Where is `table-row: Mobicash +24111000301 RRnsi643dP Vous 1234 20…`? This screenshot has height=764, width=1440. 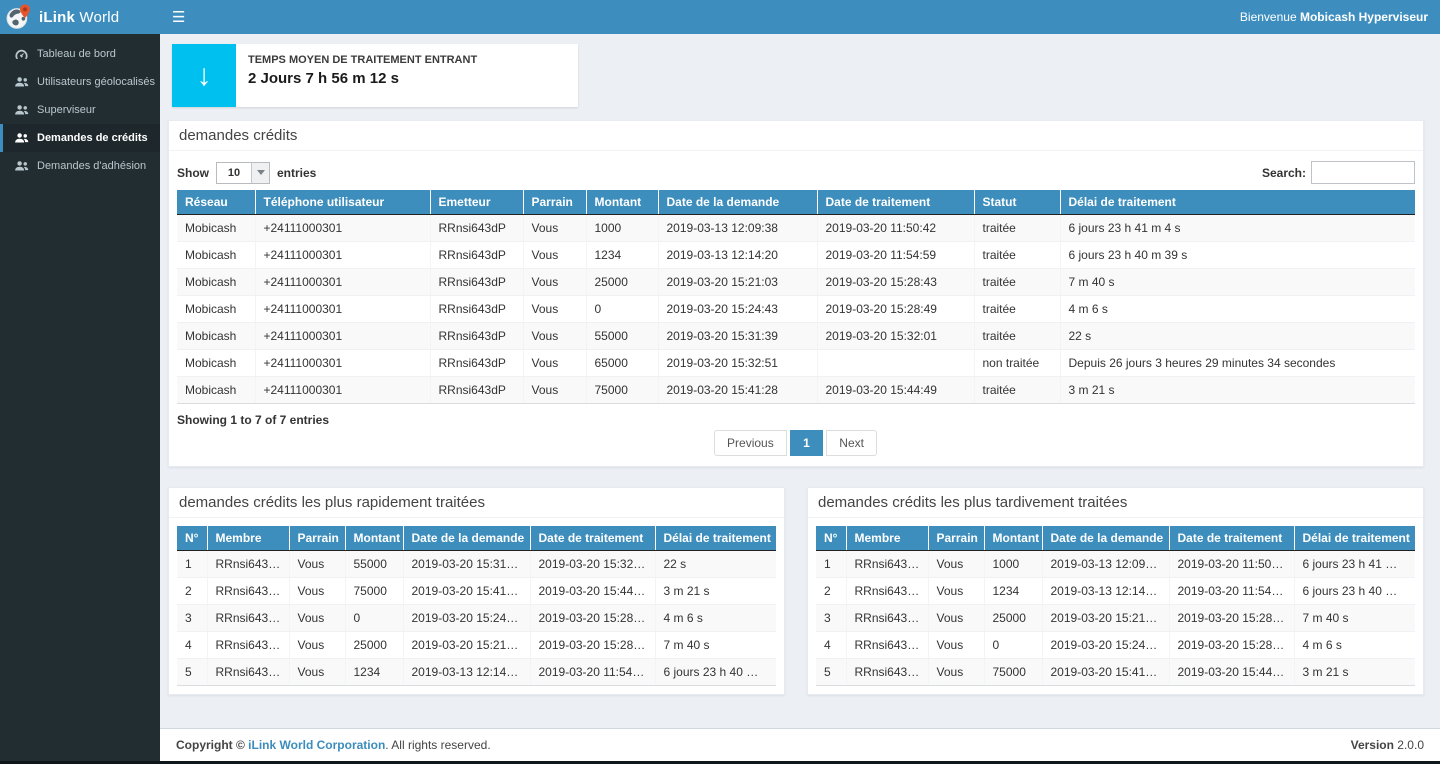
table-row: Mobicash +24111000301 RRnsi643dP Vous 1234 20… is located at coordinates (796, 255).